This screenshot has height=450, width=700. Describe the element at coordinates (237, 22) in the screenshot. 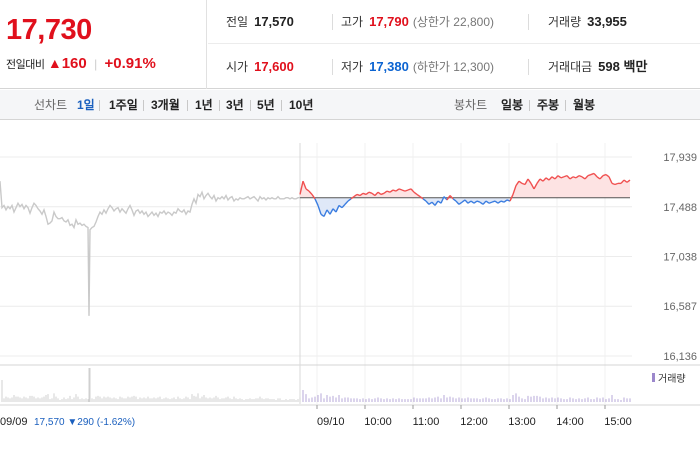

I see `prev-close-label: 전일` at that location.